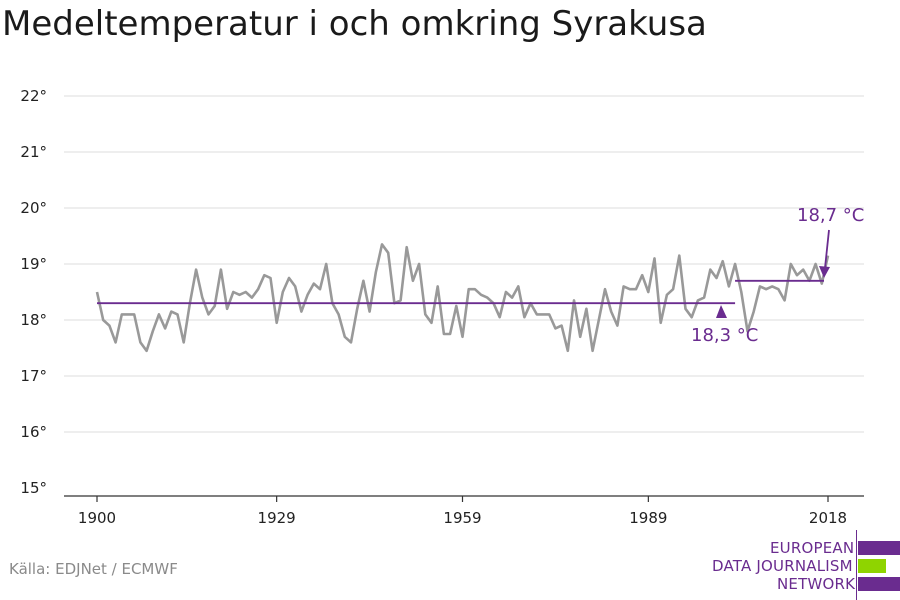 The height and width of the screenshot is (600, 900). What do you see at coordinates (33, 320) in the screenshot?
I see `y-tick-label: 18°` at bounding box center [33, 320].